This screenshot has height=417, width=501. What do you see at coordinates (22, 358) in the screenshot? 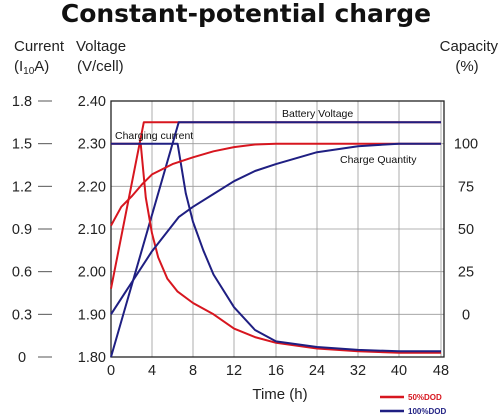
I see `current-tick-label: 0` at bounding box center [22, 358].